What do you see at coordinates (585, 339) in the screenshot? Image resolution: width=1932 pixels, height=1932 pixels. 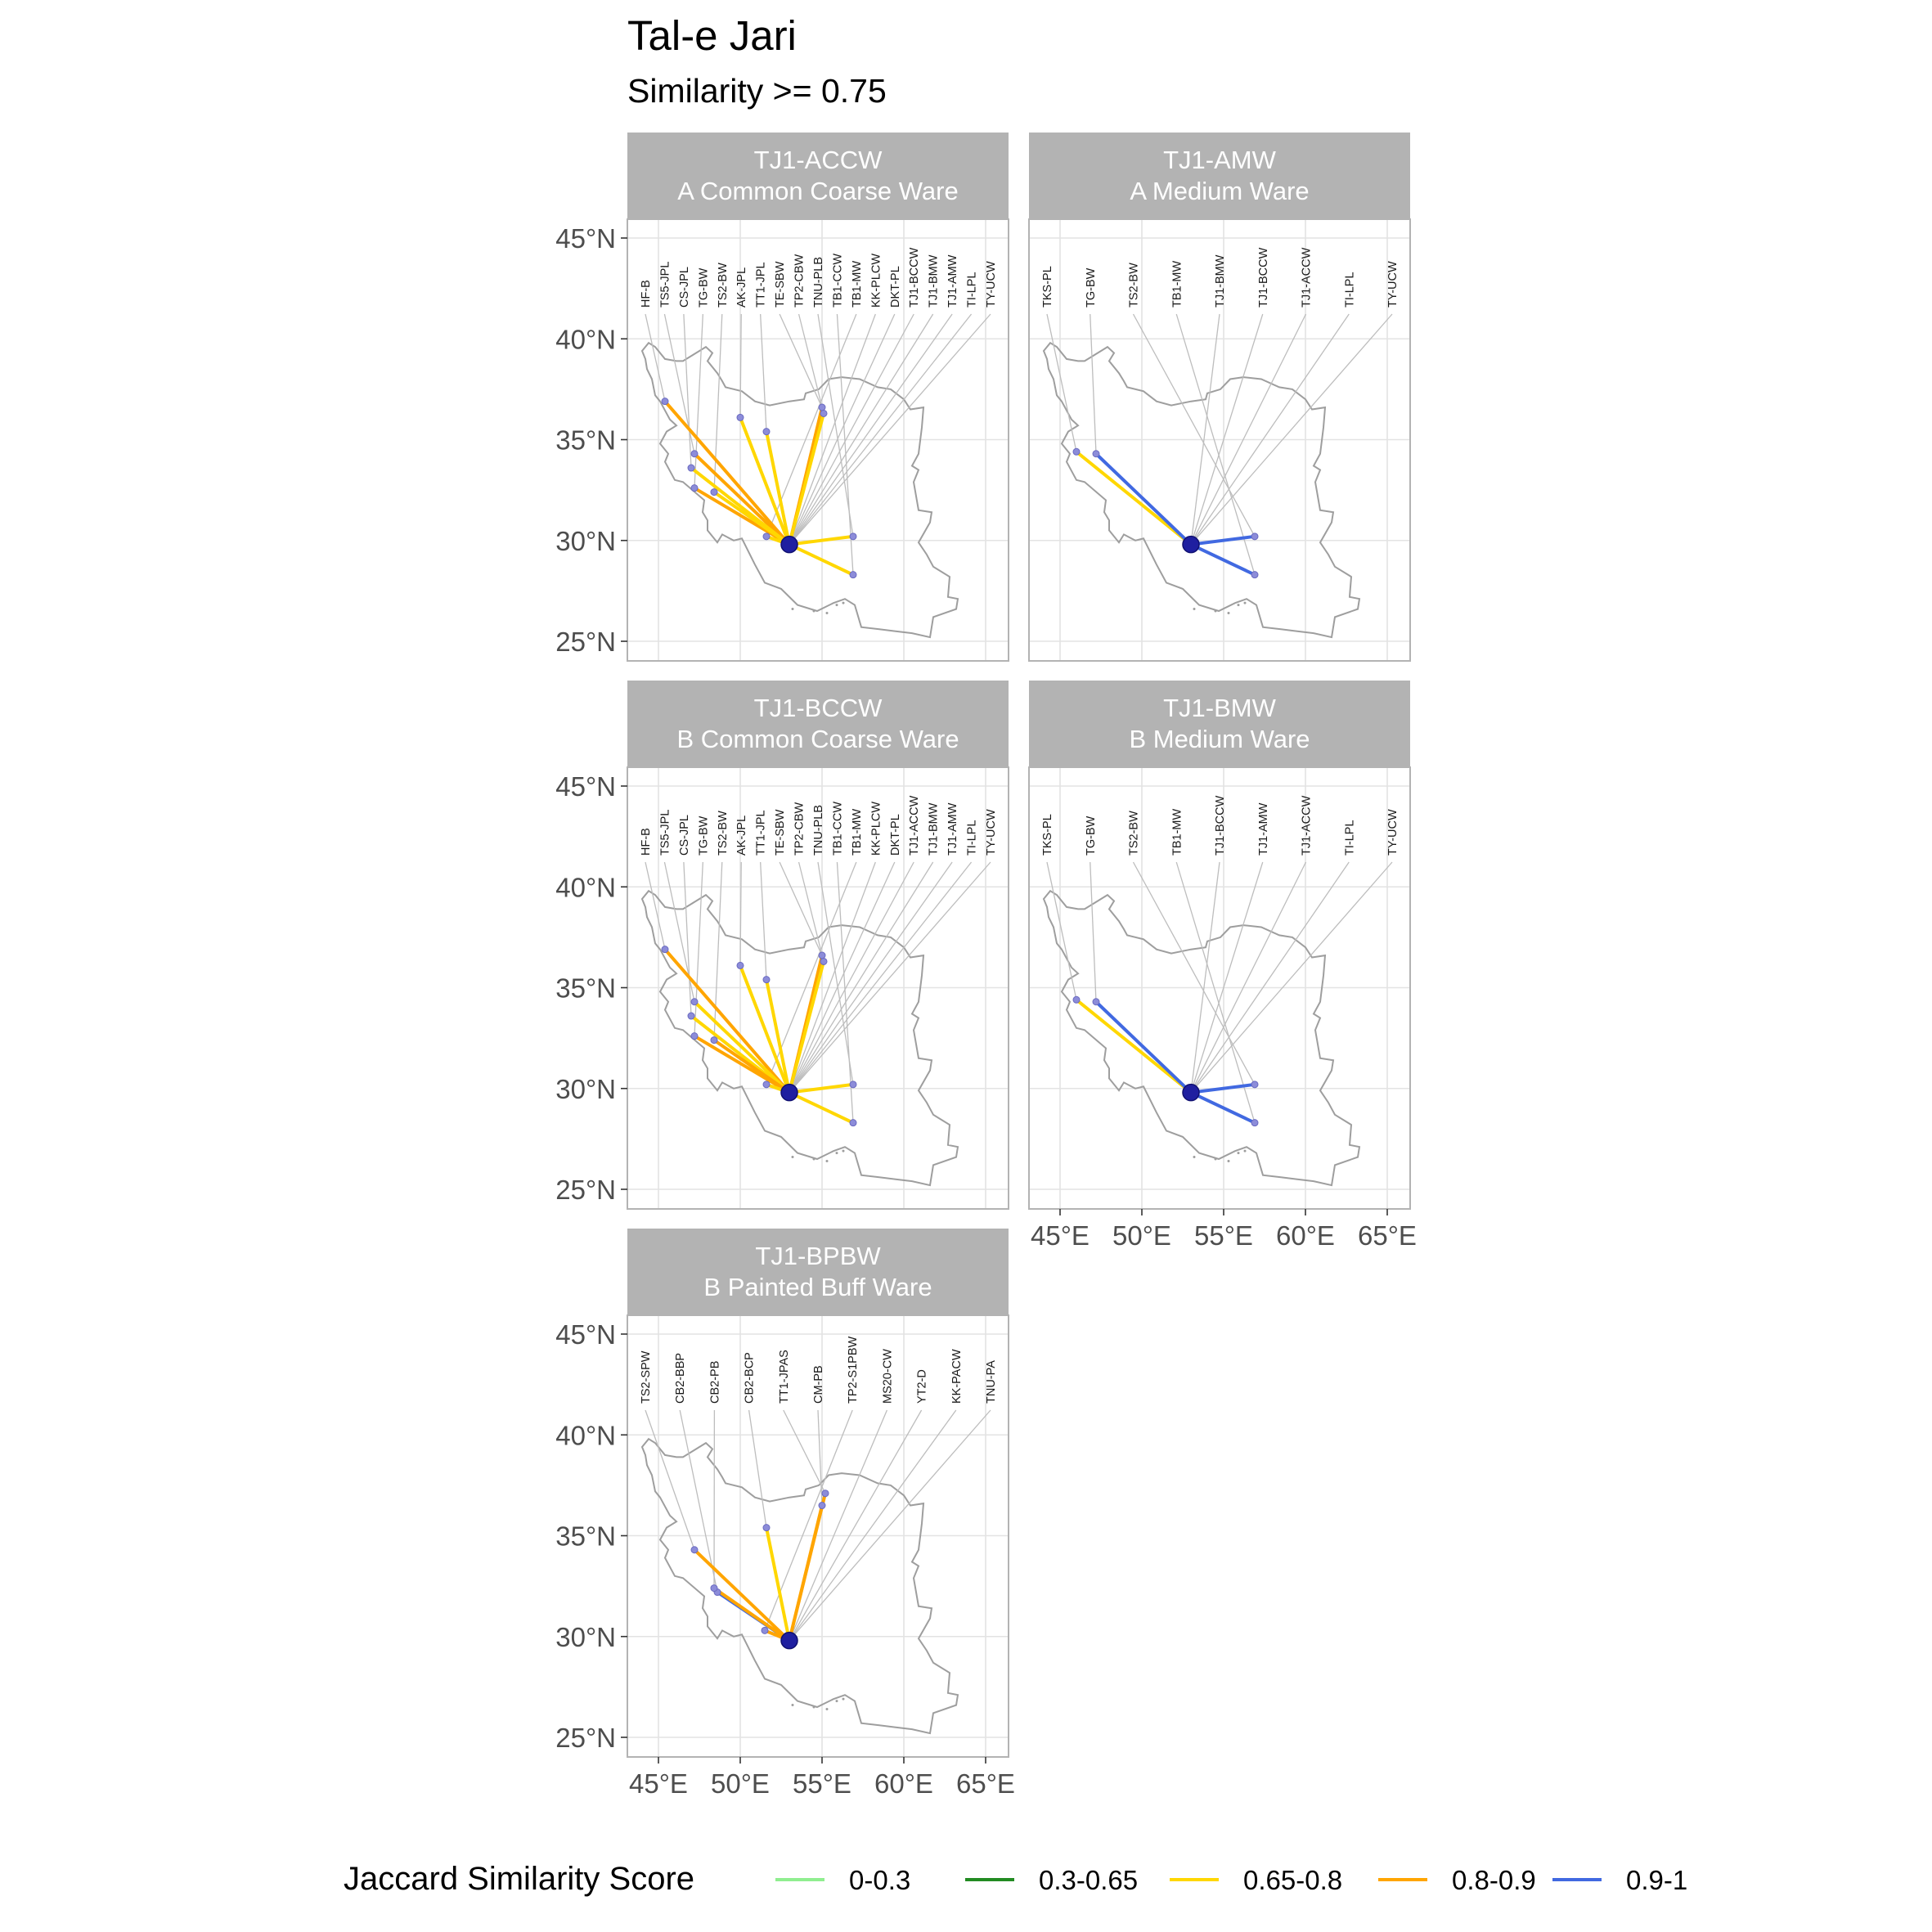 I see `y-tick-label: 40°N` at bounding box center [585, 339].